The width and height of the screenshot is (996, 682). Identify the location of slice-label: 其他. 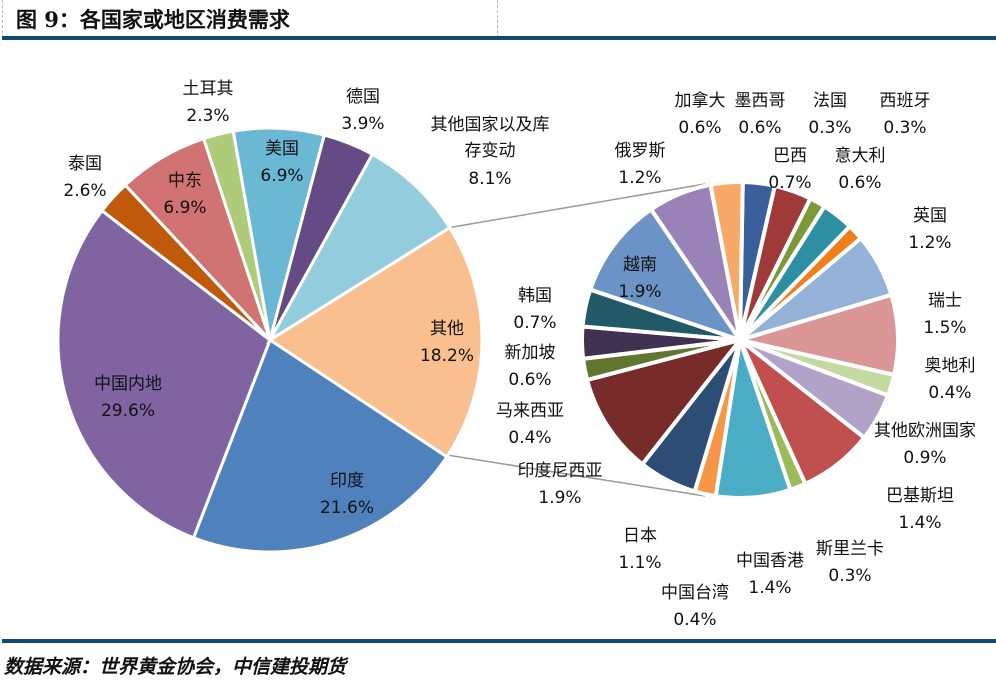
(447, 329).